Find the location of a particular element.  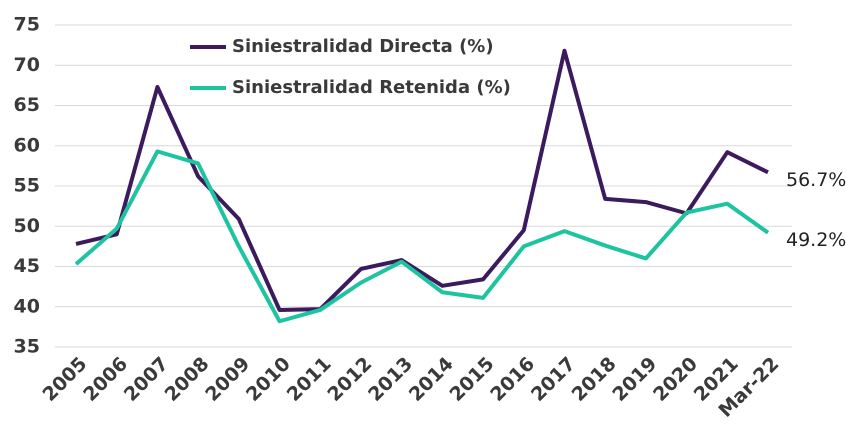

legend-label: Siniestralidad Retenida (%) is located at coordinates (371, 87).